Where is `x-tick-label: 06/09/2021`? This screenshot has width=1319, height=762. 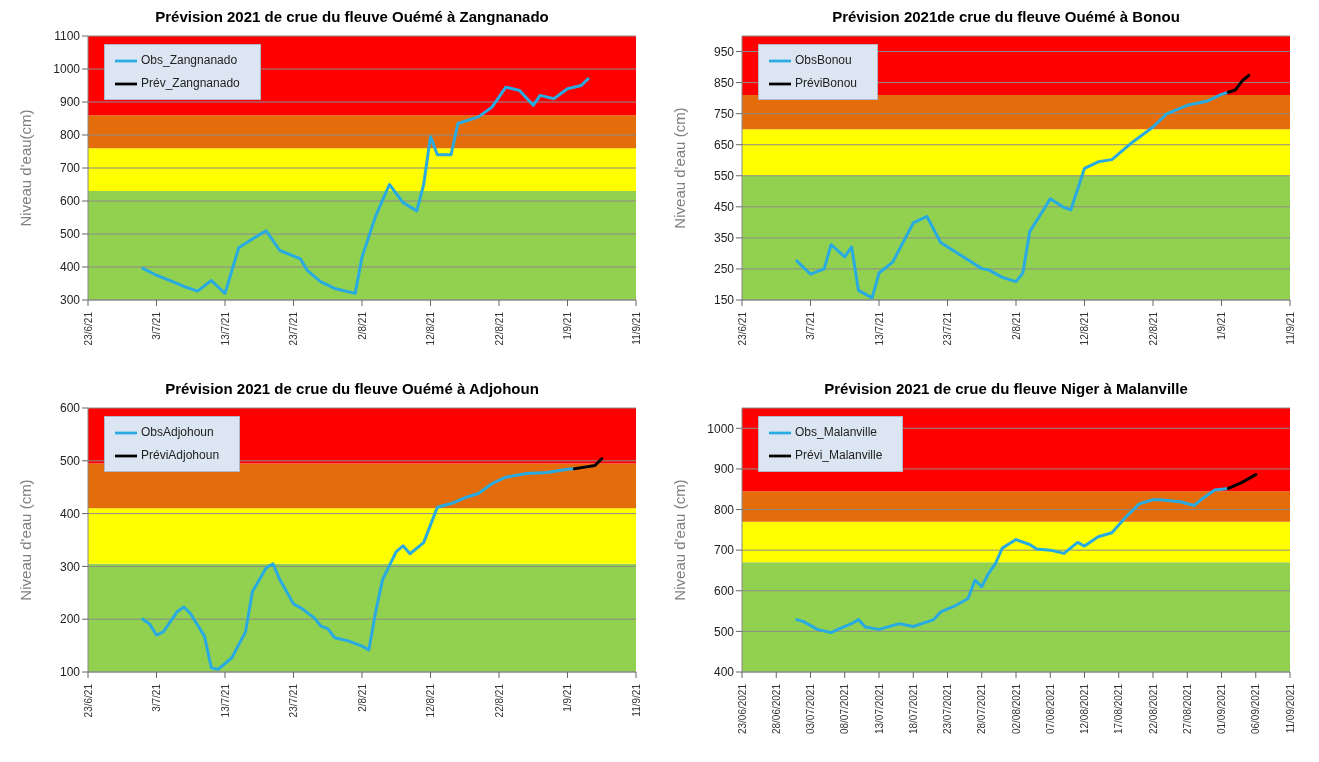
x-tick-label: 06/09/2021 is located at coordinates (1256, 709).